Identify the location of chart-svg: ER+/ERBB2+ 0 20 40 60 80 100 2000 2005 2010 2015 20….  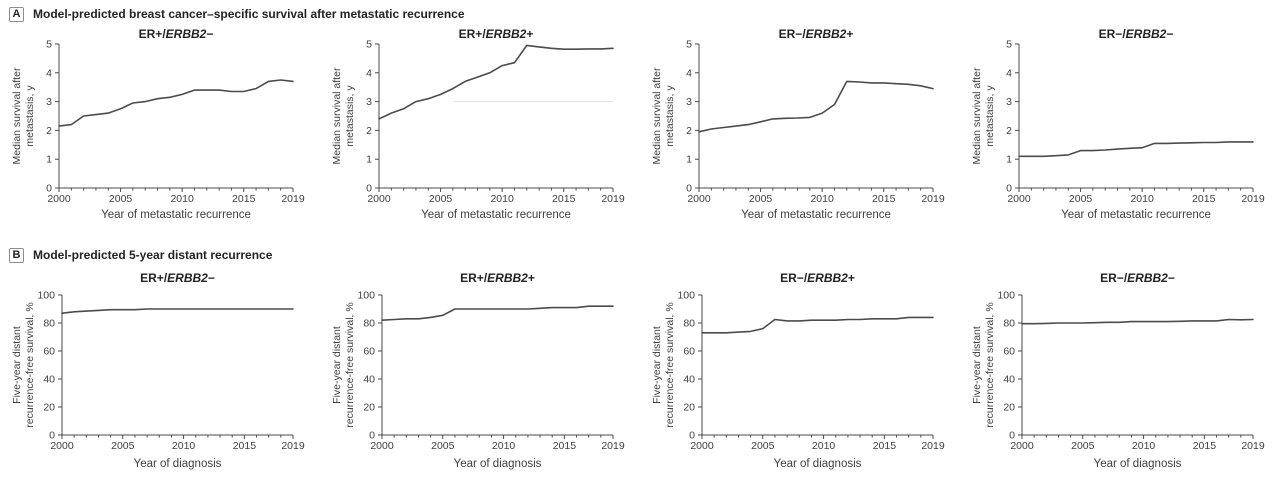
(478, 370).